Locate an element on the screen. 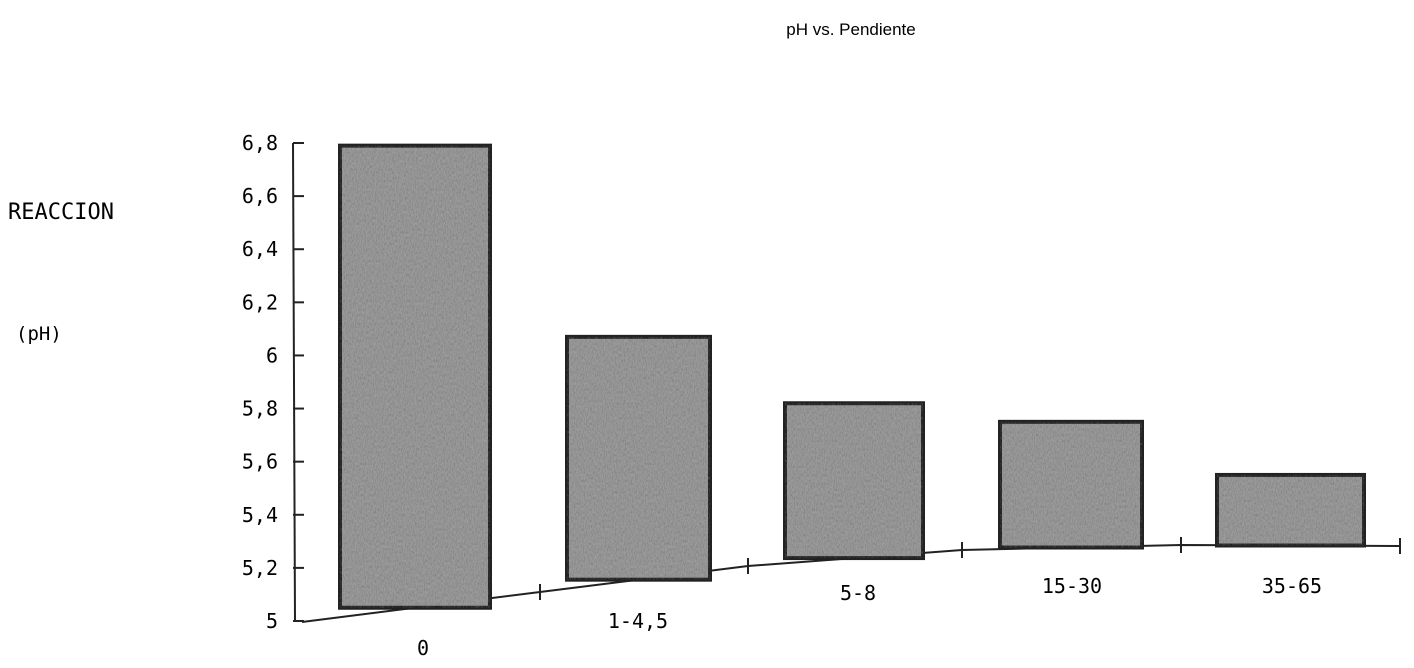 This screenshot has width=1414, height=668. y-tick-label: 5,8 is located at coordinates (260, 409).